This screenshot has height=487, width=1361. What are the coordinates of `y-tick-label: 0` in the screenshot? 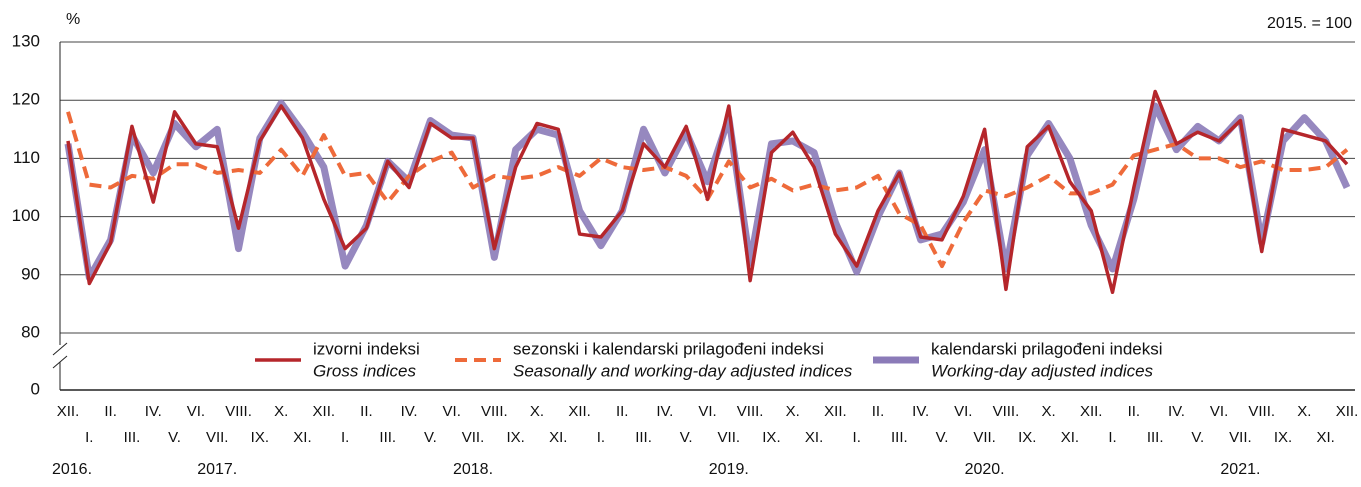 It's located at (35, 388).